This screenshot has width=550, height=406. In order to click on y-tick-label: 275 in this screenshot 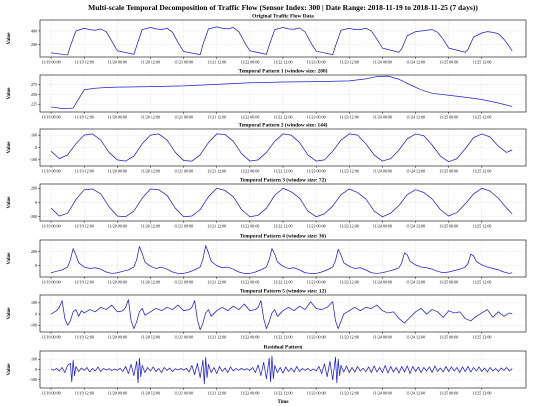, I will do `click(34, 84)`.